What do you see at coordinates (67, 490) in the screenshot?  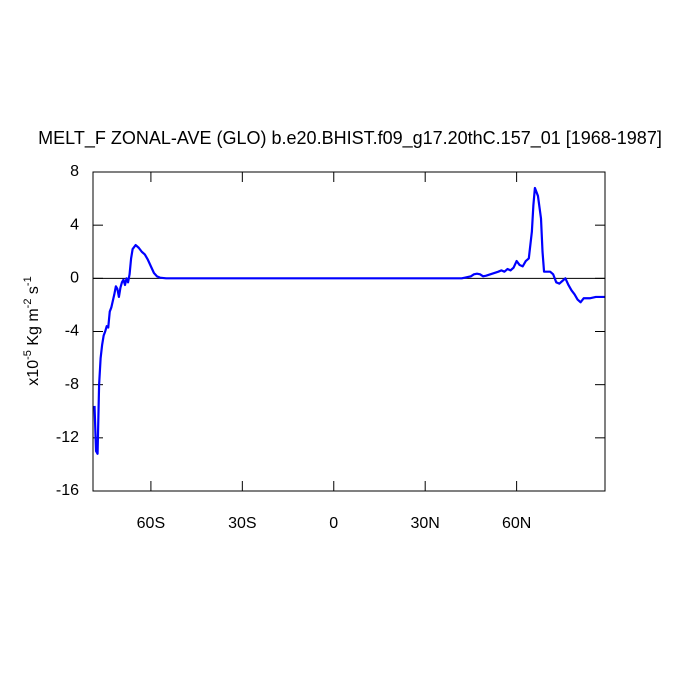 I see `y-tick-label: -16` at bounding box center [67, 490].